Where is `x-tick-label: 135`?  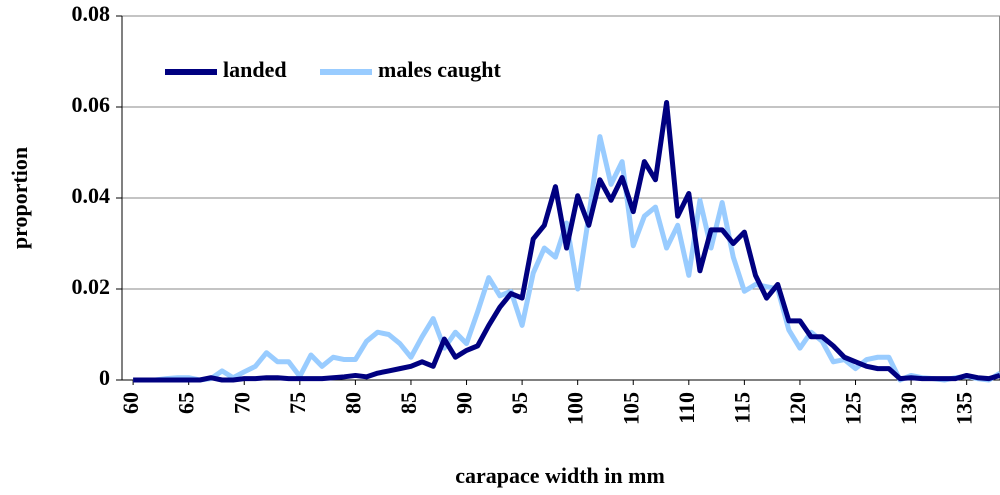
x-tick-label: 135 is located at coordinates (964, 408).